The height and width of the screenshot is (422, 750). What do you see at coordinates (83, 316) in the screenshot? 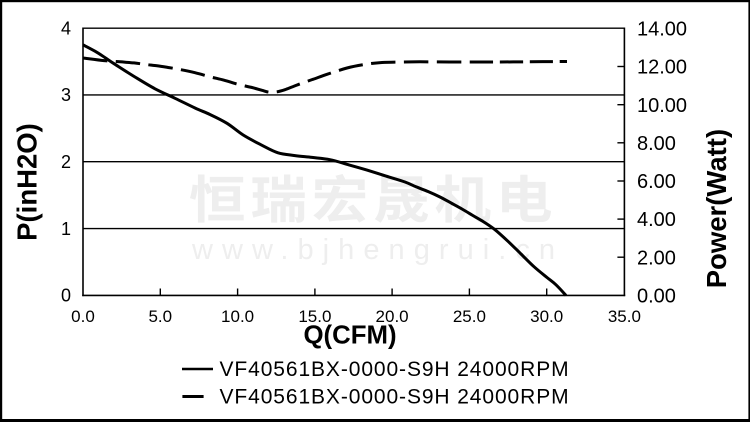
I see `svg-text: 0.0` at bounding box center [83, 316].